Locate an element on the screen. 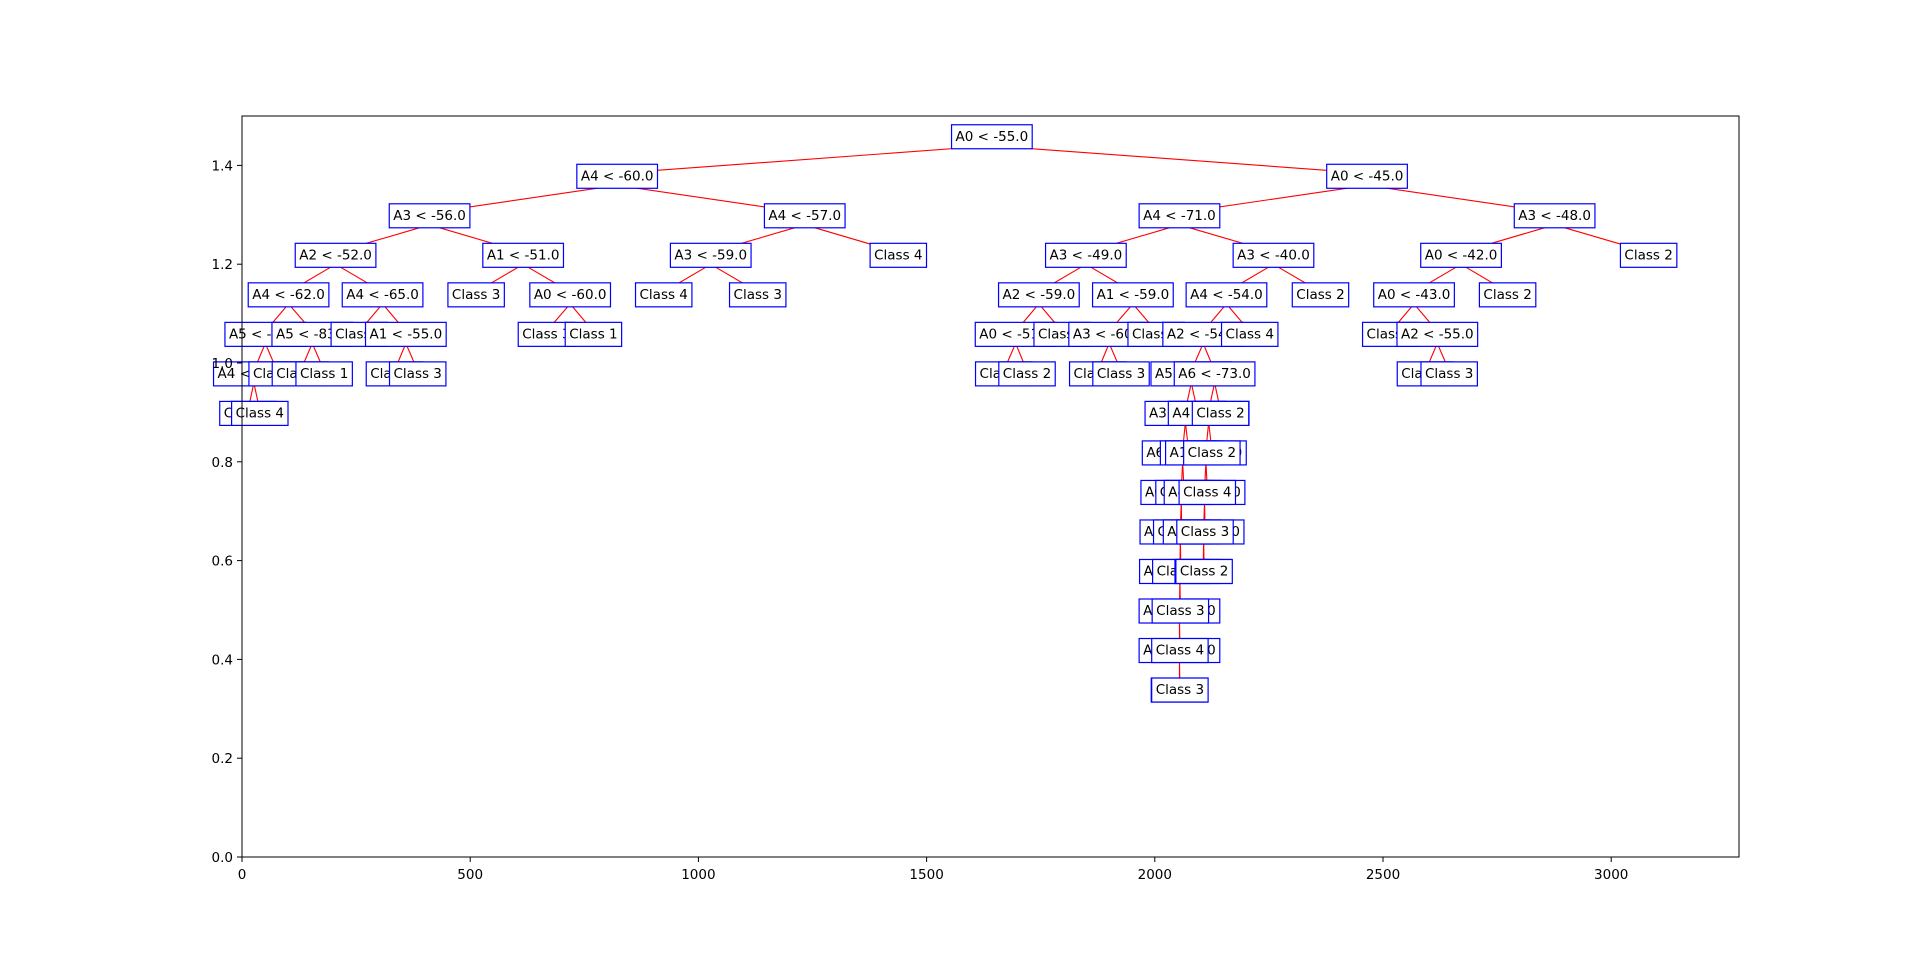 This screenshot has width=1920, height=958. tree-node-label: A1 < -51.0 is located at coordinates (523, 255).